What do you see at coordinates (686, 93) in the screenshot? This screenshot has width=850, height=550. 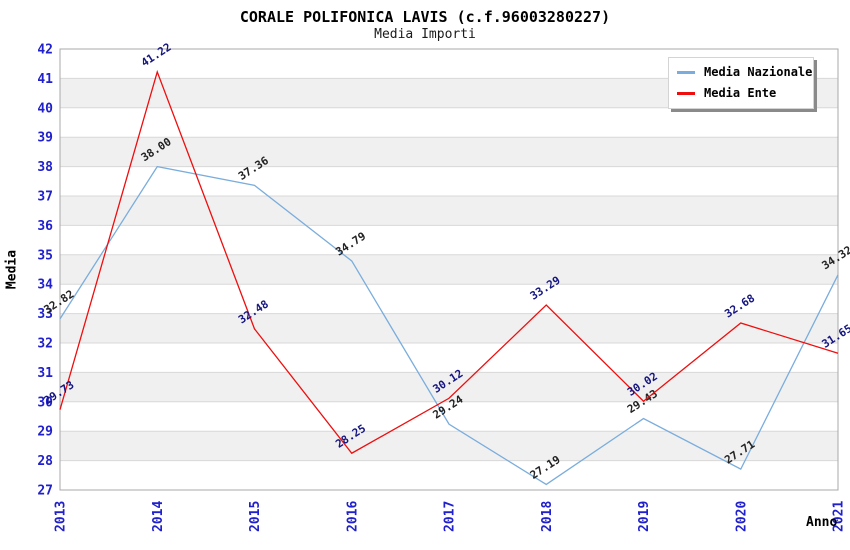 I see `legend-swatch-media-ente` at bounding box center [686, 93].